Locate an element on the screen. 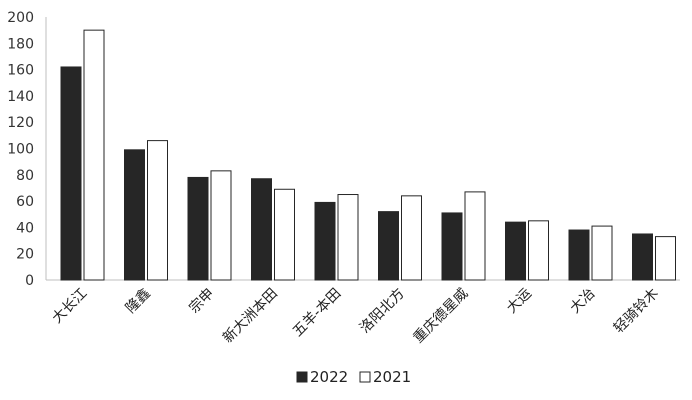 The image size is (692, 400). category-label: 大长江 is located at coordinates (69, 306).